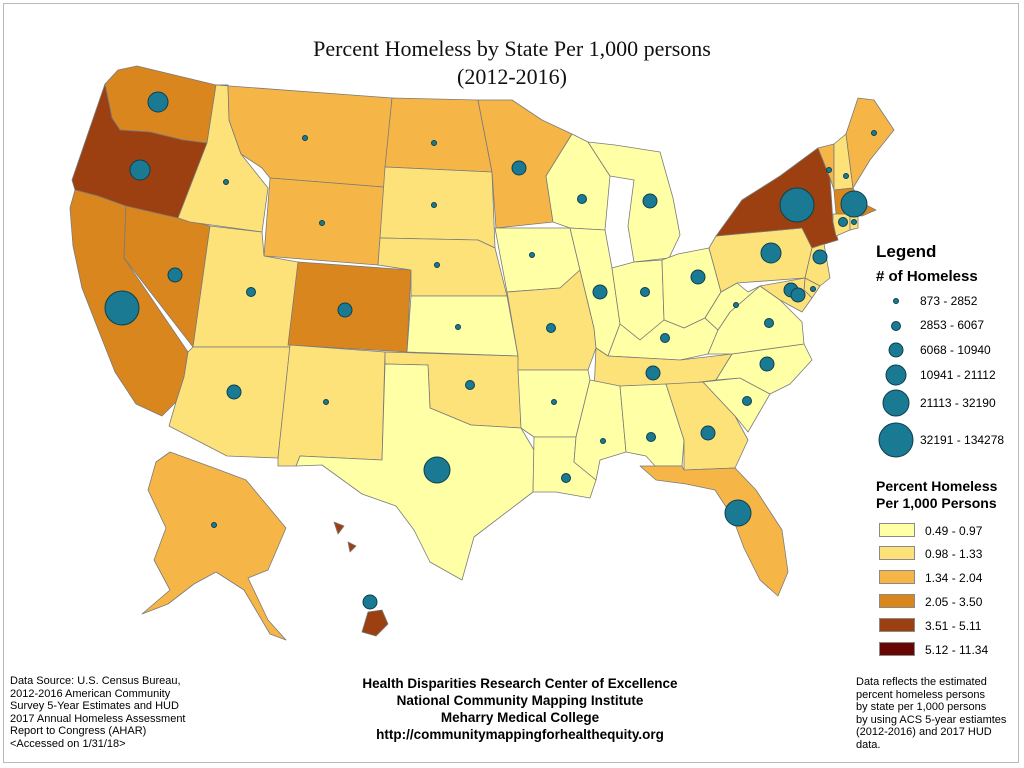 This screenshot has width=1024, height=768. Describe the element at coordinates (370, 602) in the screenshot. I see `homeless-count-dot-hi` at that location.